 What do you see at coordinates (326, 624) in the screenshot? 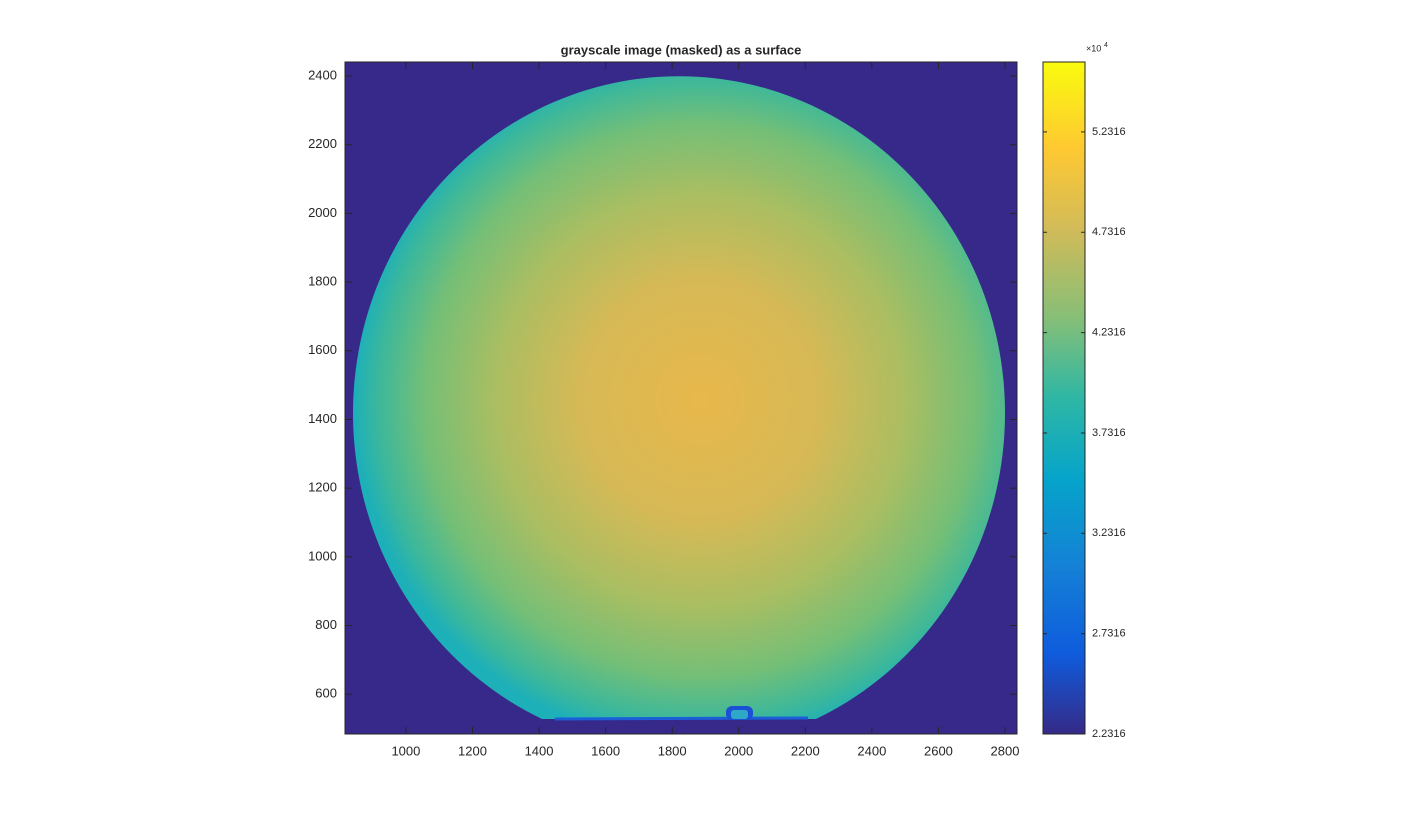
I see `y-tick-label: 800` at bounding box center [326, 624].